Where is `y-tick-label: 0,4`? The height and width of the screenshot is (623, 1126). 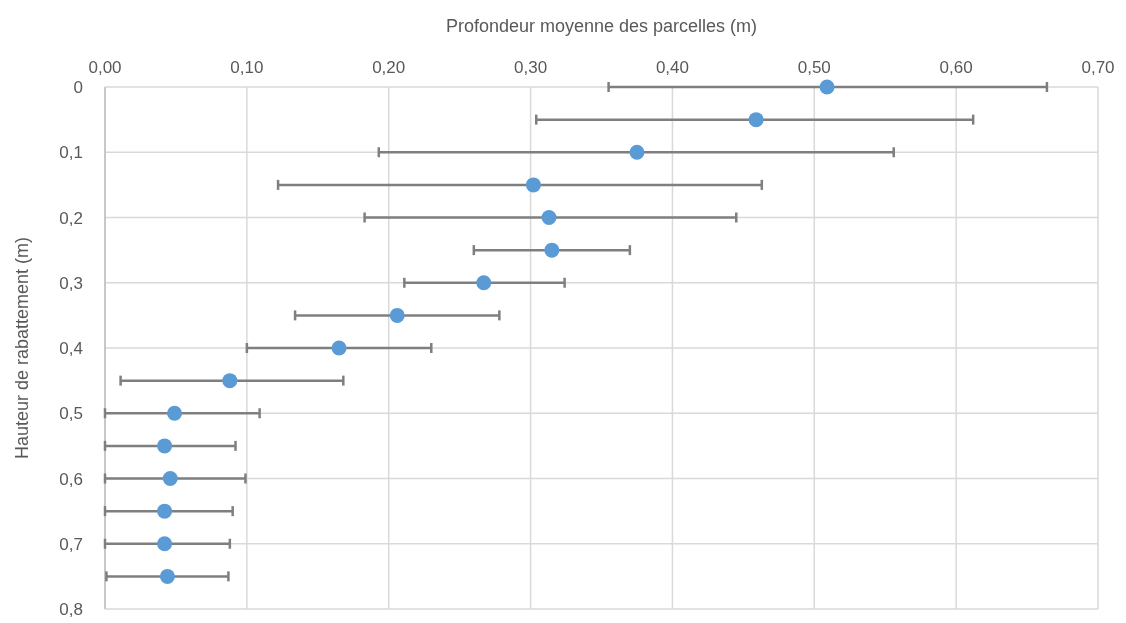
y-tick-label: 0,4 is located at coordinates (71, 348).